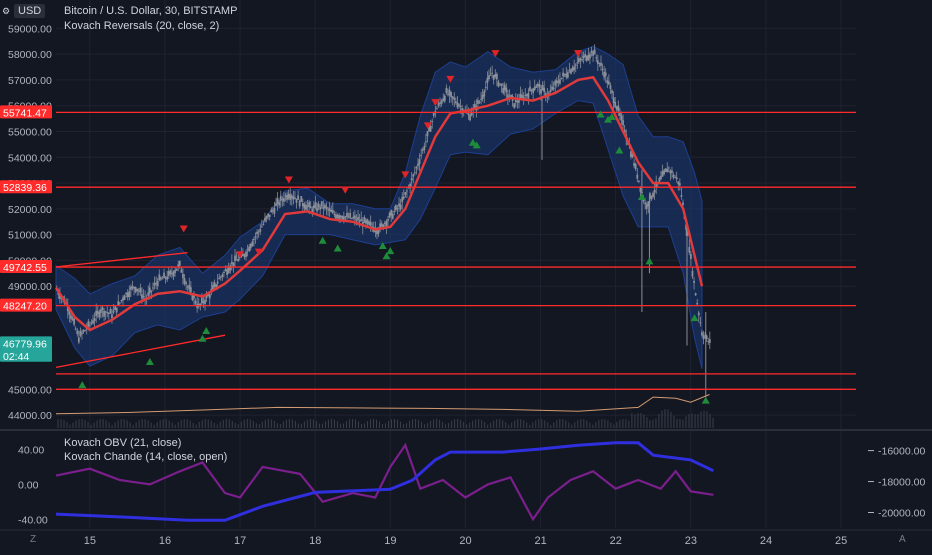  I want to click on volume-average-line, so click(382, 404).